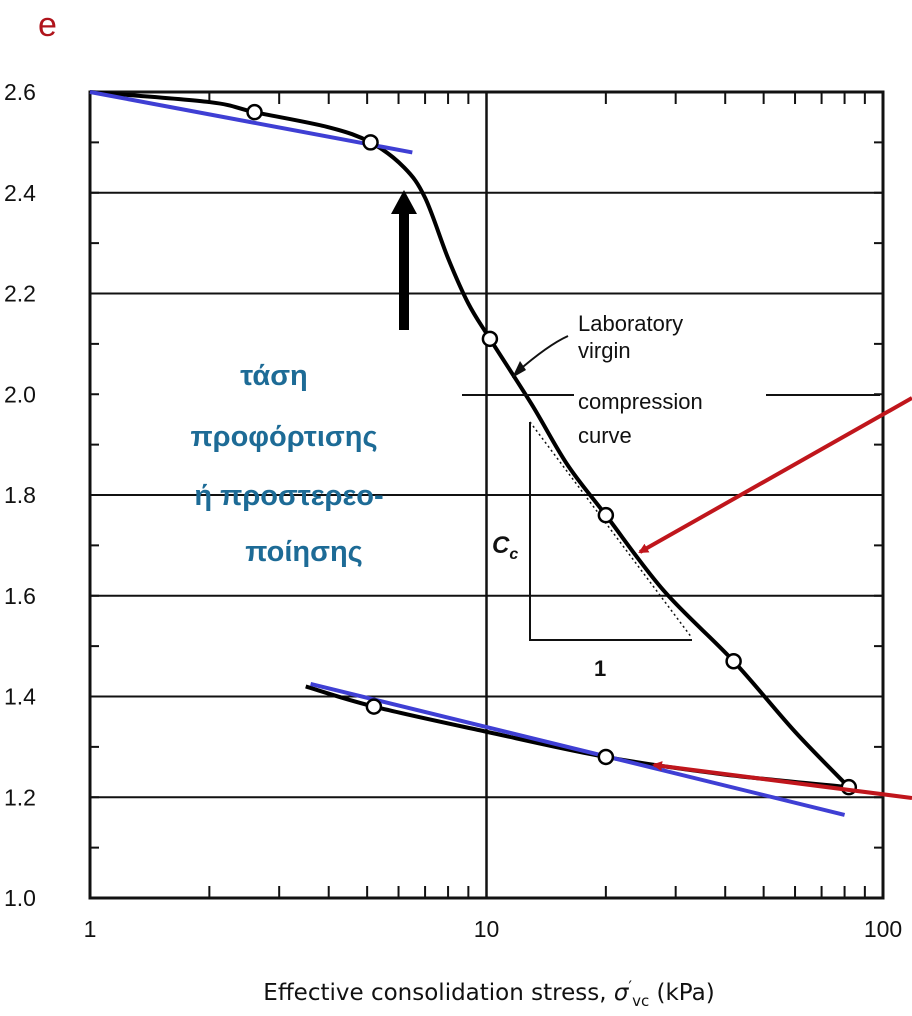 Image resolution: width=912 pixels, height=1016 pixels. I want to click on y-tick-labels: 1.0 1.2 1.4 1.6 1.8 2.0 2.2 2.4 2.6, so click(20, 495).